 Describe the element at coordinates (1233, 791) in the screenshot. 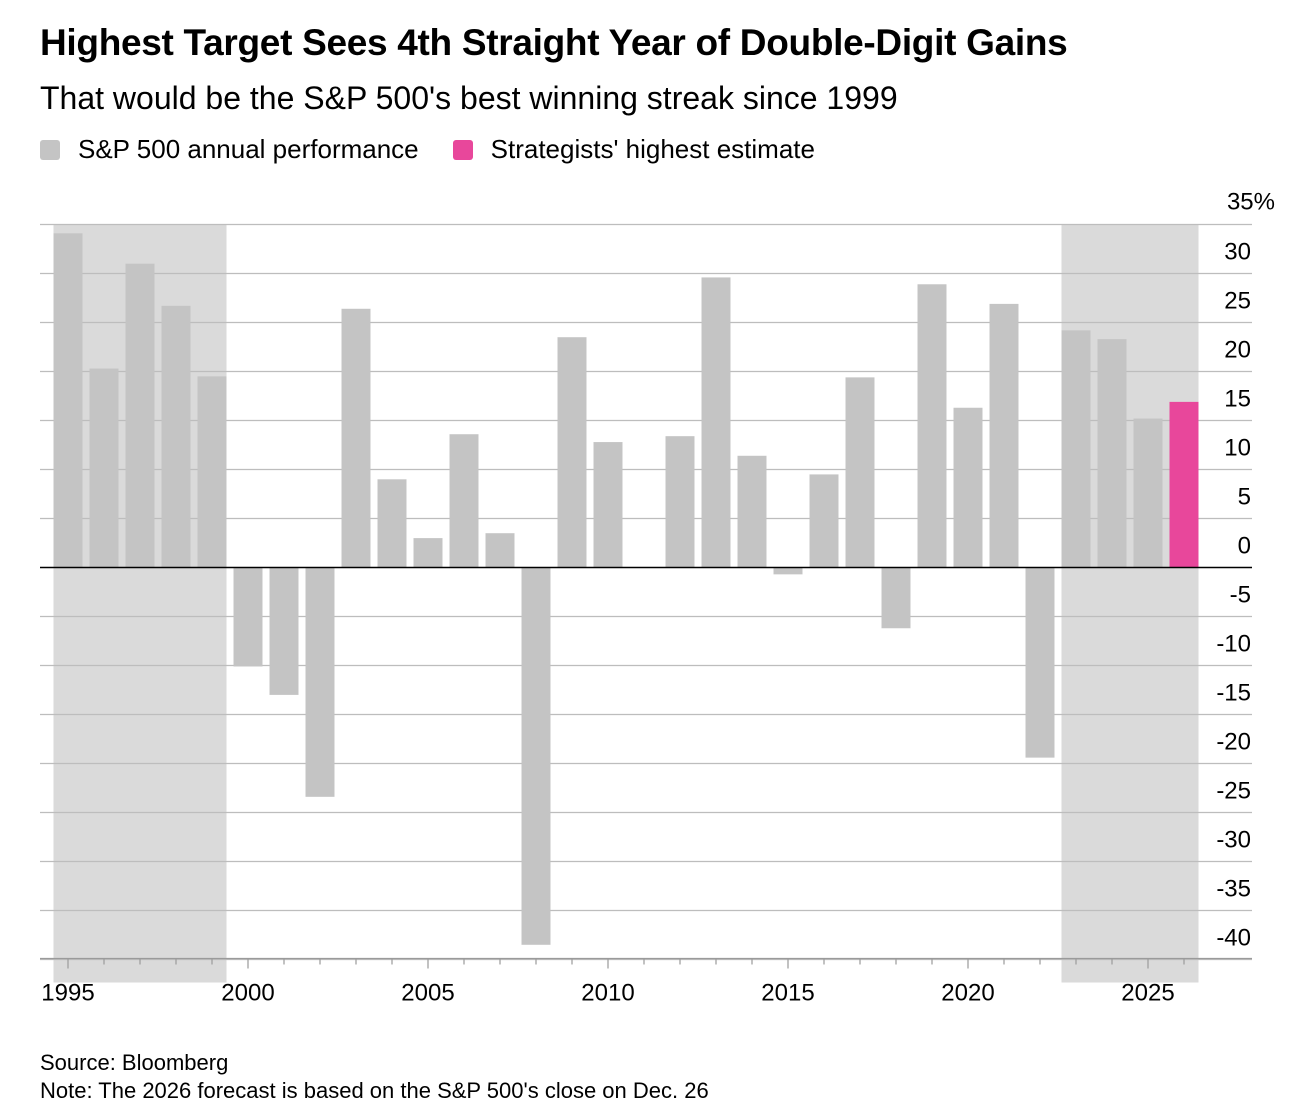

I see `y-tick-label: -25` at that location.